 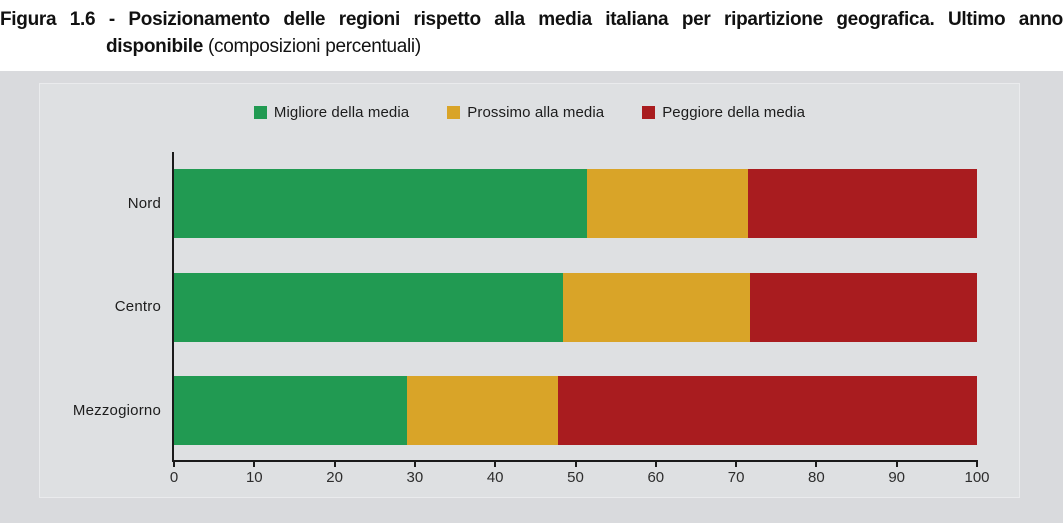 I want to click on legend-item-peggiore: Peggiore della media, so click(x=723, y=112).